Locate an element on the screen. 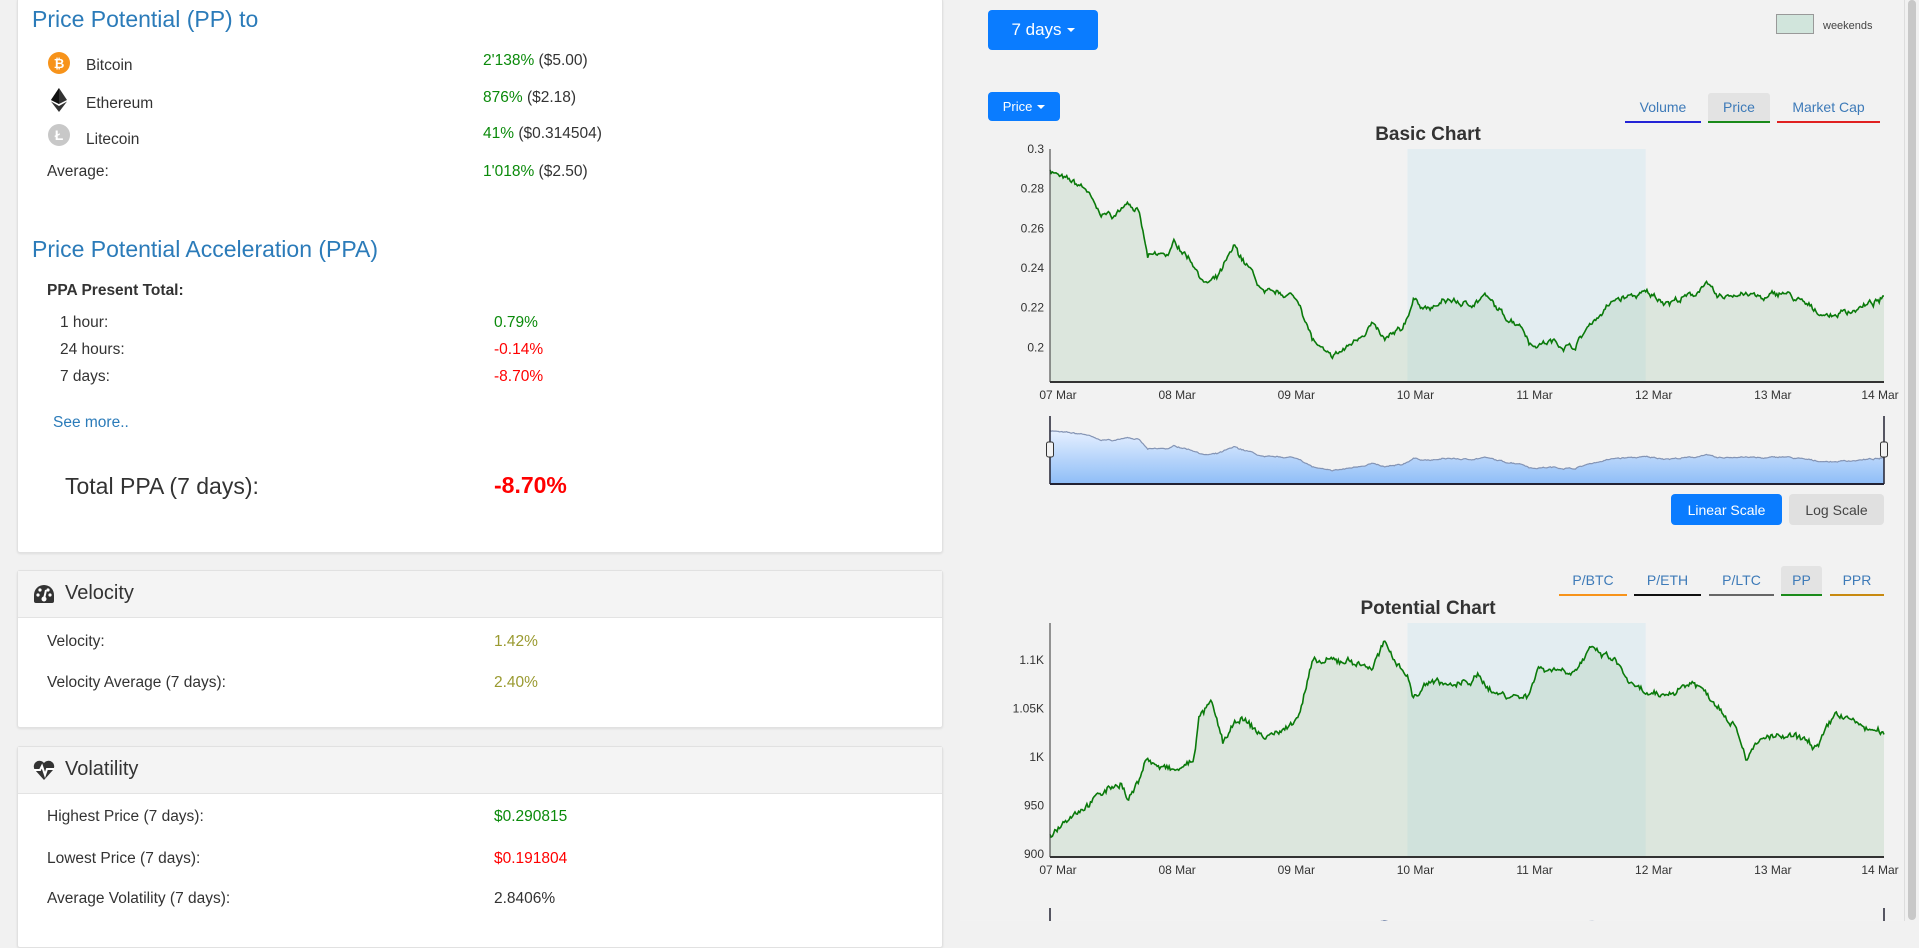 The height and width of the screenshot is (948, 1919). metric-label: Price is located at coordinates (1018, 106).